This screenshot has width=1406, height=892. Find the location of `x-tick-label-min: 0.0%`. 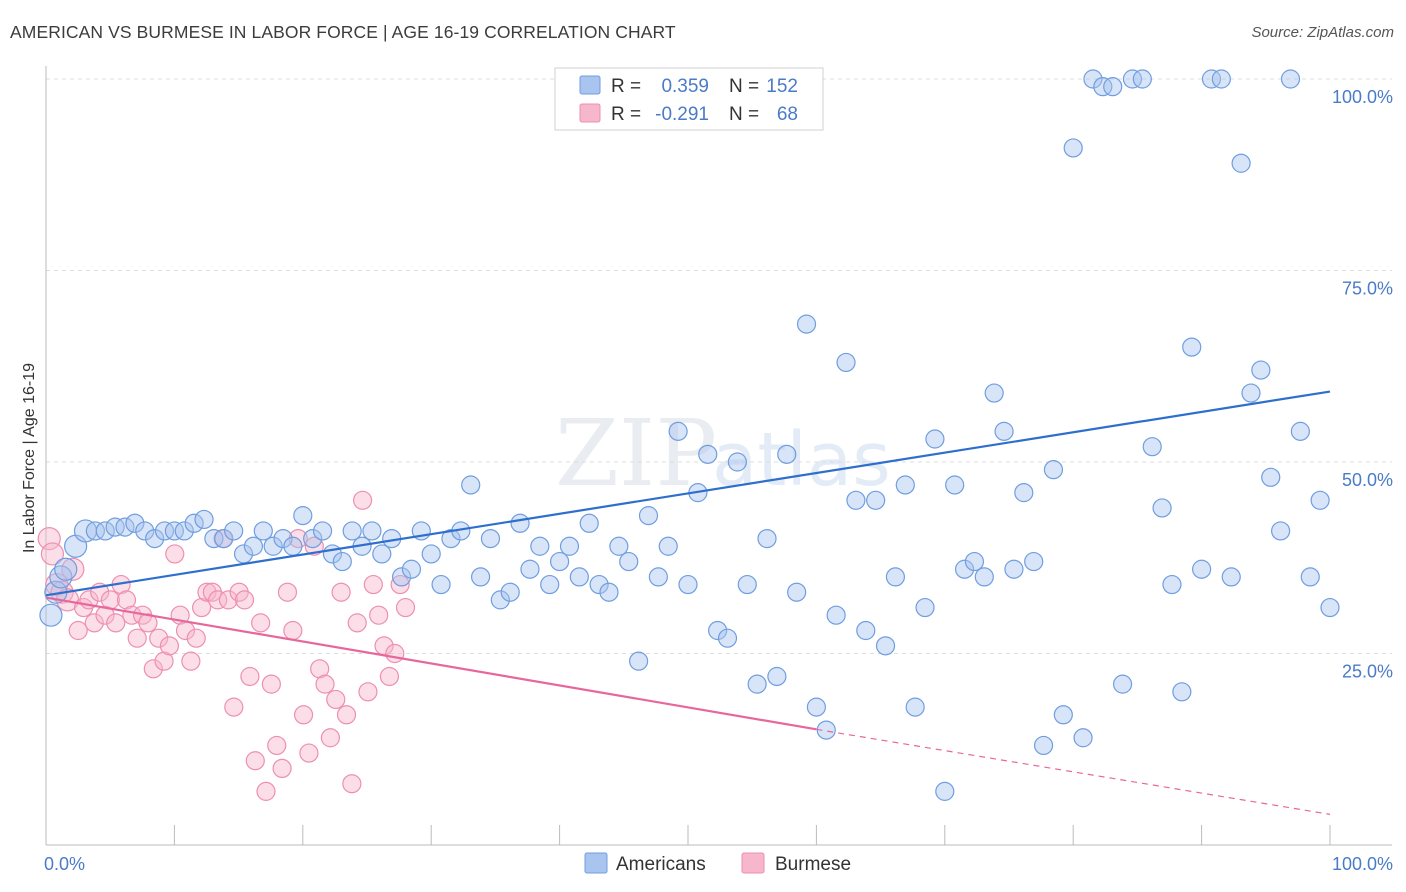

x-tick-label-min: 0.0% is located at coordinates (64, 864).